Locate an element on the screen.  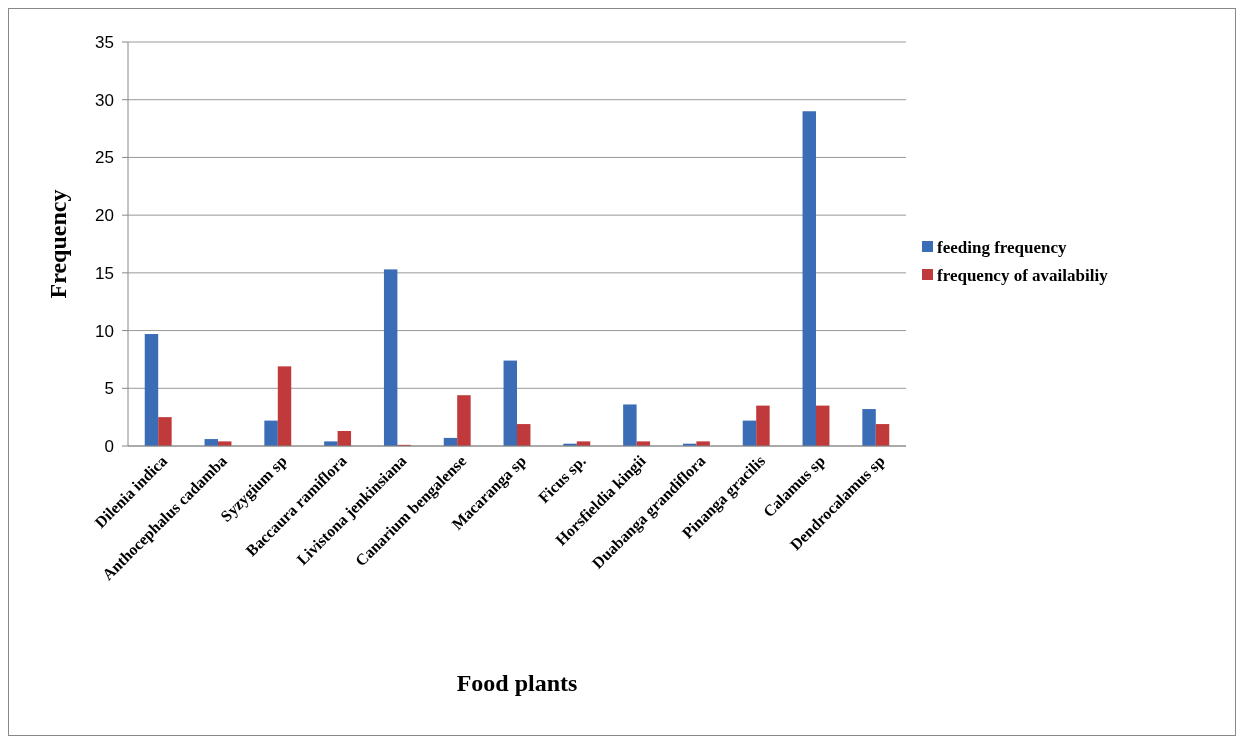
y-tick-label: 20 is located at coordinates (104, 216).